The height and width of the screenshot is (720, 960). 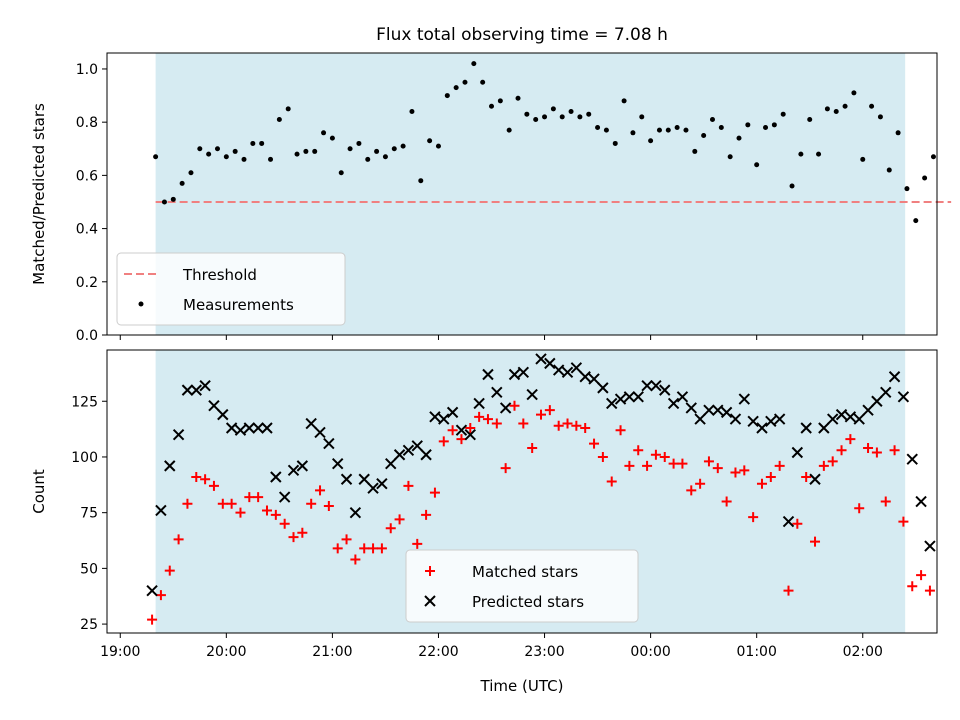 I want to click on y-tick-label: 25, so click(x=89, y=625).